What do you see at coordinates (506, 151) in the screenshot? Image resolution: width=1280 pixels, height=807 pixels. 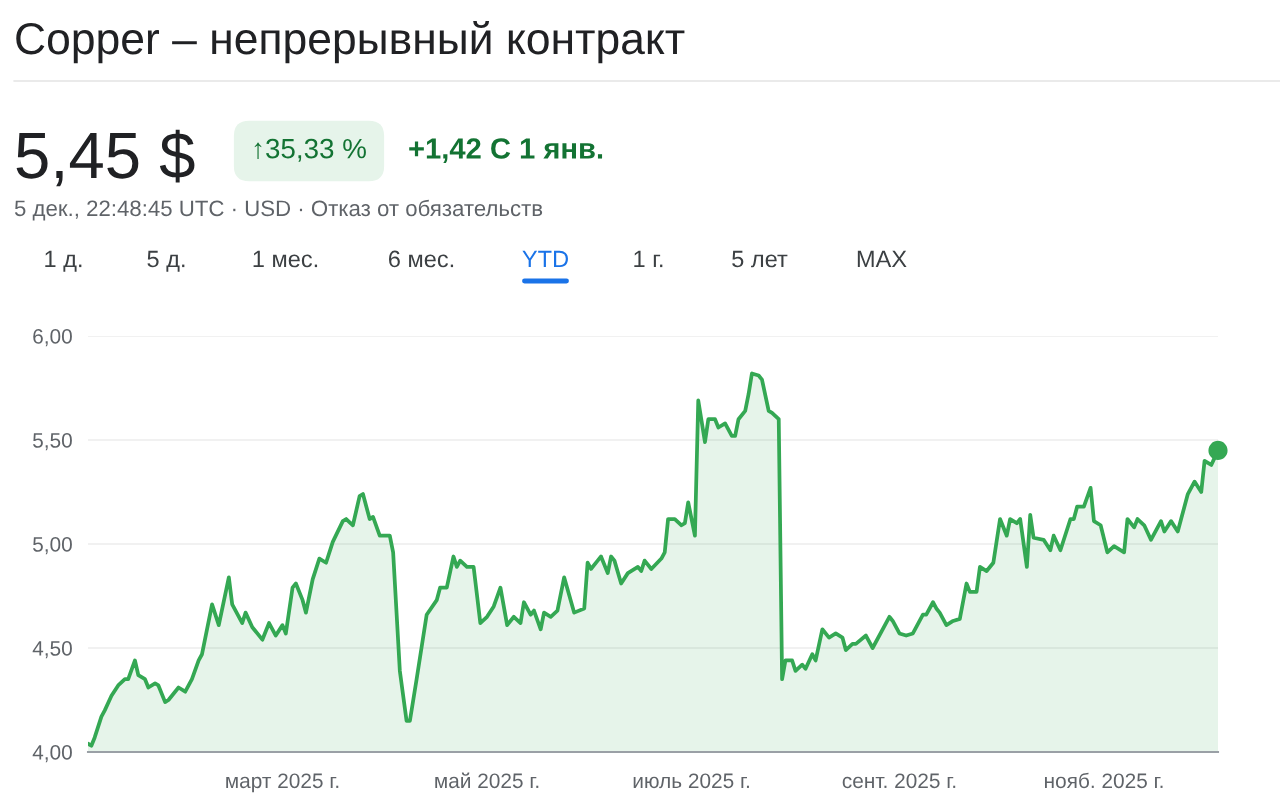 I see `text: +1,42 С 1 янв.` at bounding box center [506, 151].